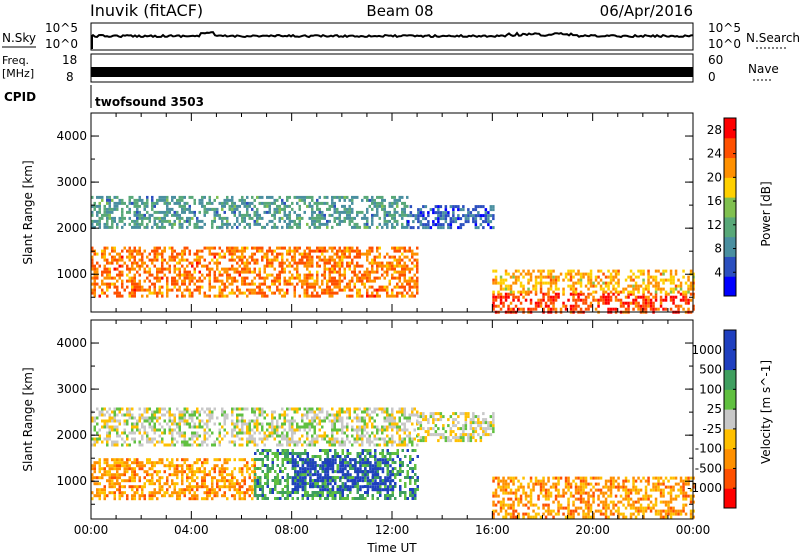  Describe the element at coordinates (18, 73) in the screenshot. I see `freq-unit-label: [MHz]` at that location.